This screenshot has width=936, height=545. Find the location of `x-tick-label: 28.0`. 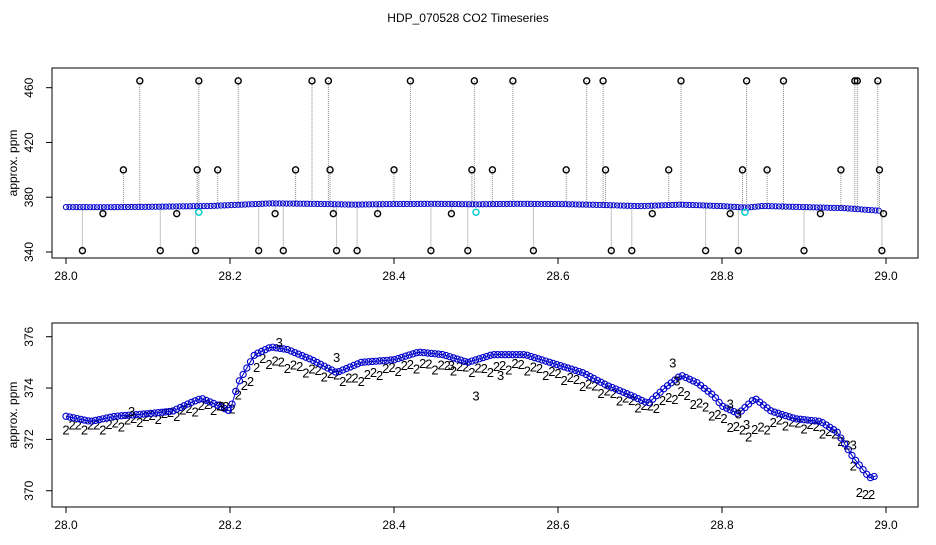

x-tick-label: 28.0 is located at coordinates (66, 525).